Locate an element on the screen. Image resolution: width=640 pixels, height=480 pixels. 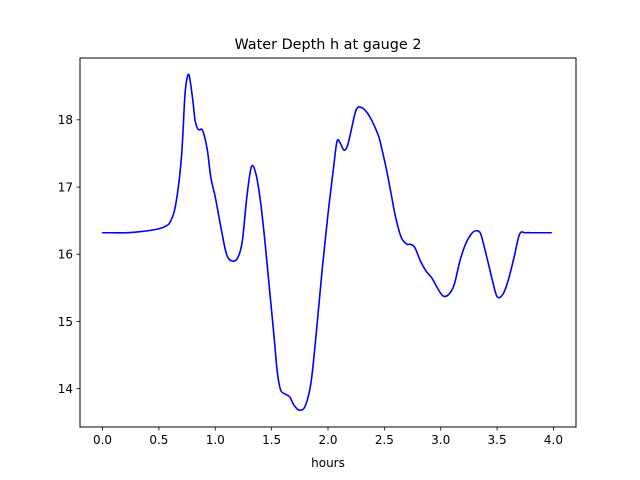
x-axis-ticks: 0.0 0.5 1.0 1.5 2.0 2.5 3.0 3.5 4.0 is located at coordinates (328, 437).